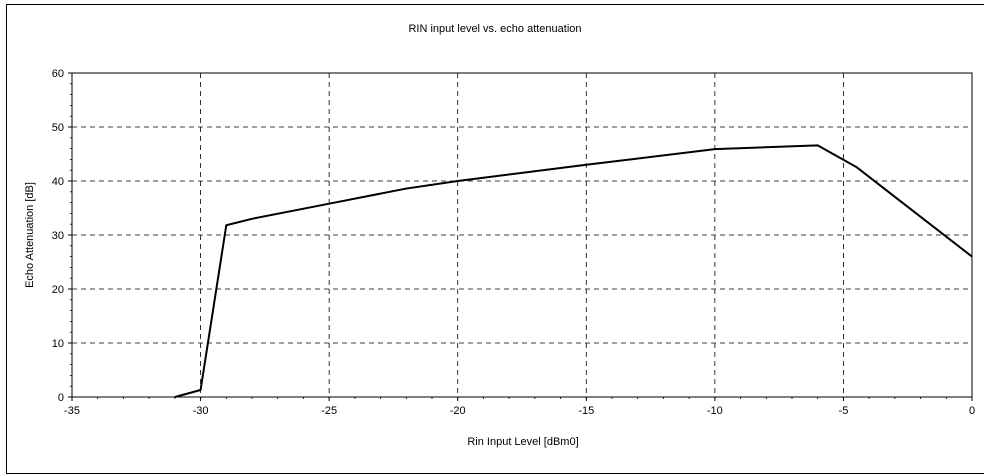  Describe the element at coordinates (30, 235) in the screenshot. I see `y-axis-label: Echo Attenuation [dB]` at that location.